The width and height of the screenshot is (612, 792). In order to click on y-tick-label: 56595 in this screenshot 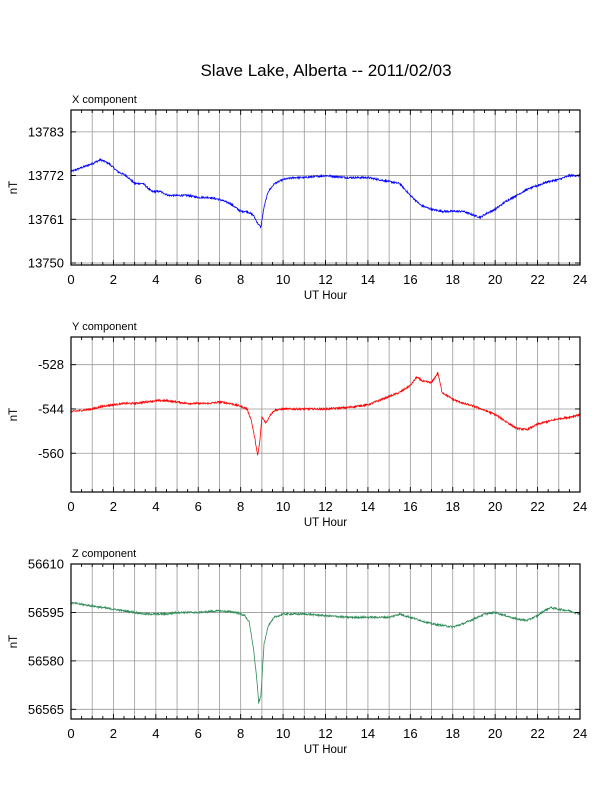, I will do `click(46, 612)`.